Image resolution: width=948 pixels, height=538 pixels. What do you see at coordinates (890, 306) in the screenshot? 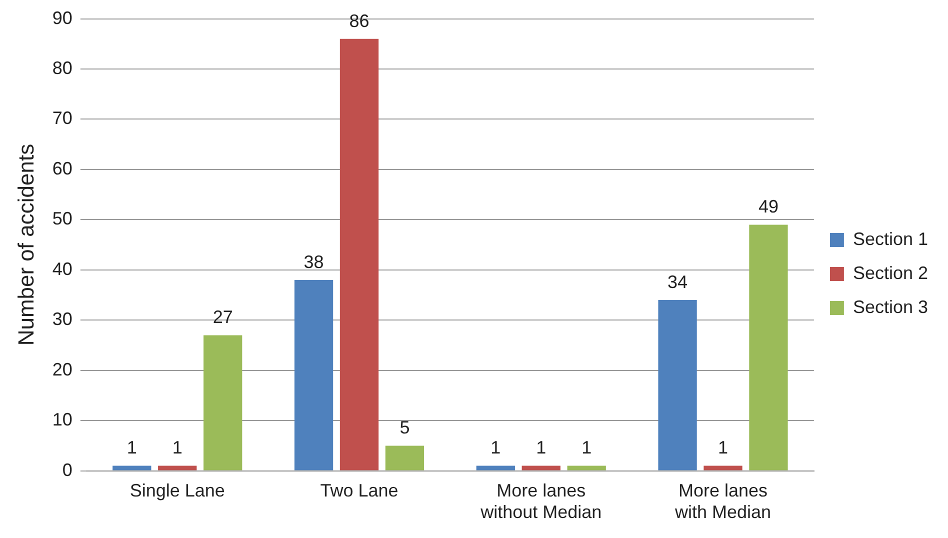
I see `legend-label: Section 3` at bounding box center [890, 306].